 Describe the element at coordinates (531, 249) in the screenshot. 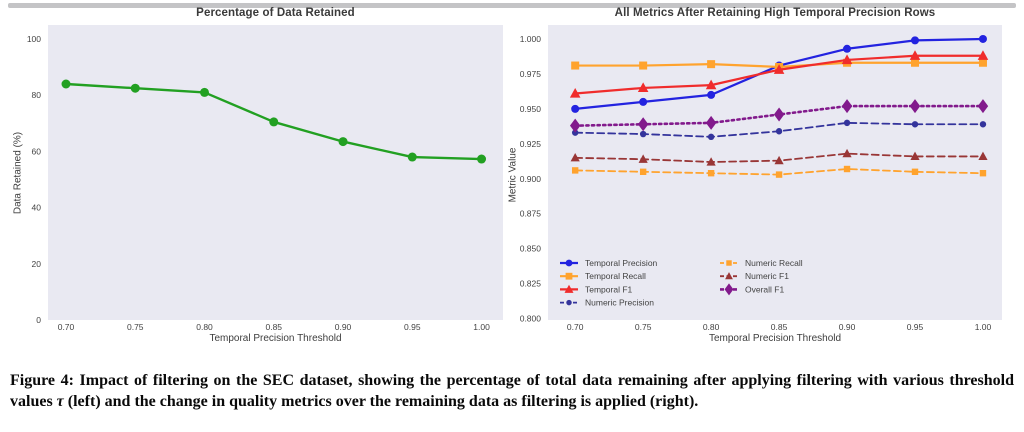

I see `y-tick-label: 0.850` at that location.